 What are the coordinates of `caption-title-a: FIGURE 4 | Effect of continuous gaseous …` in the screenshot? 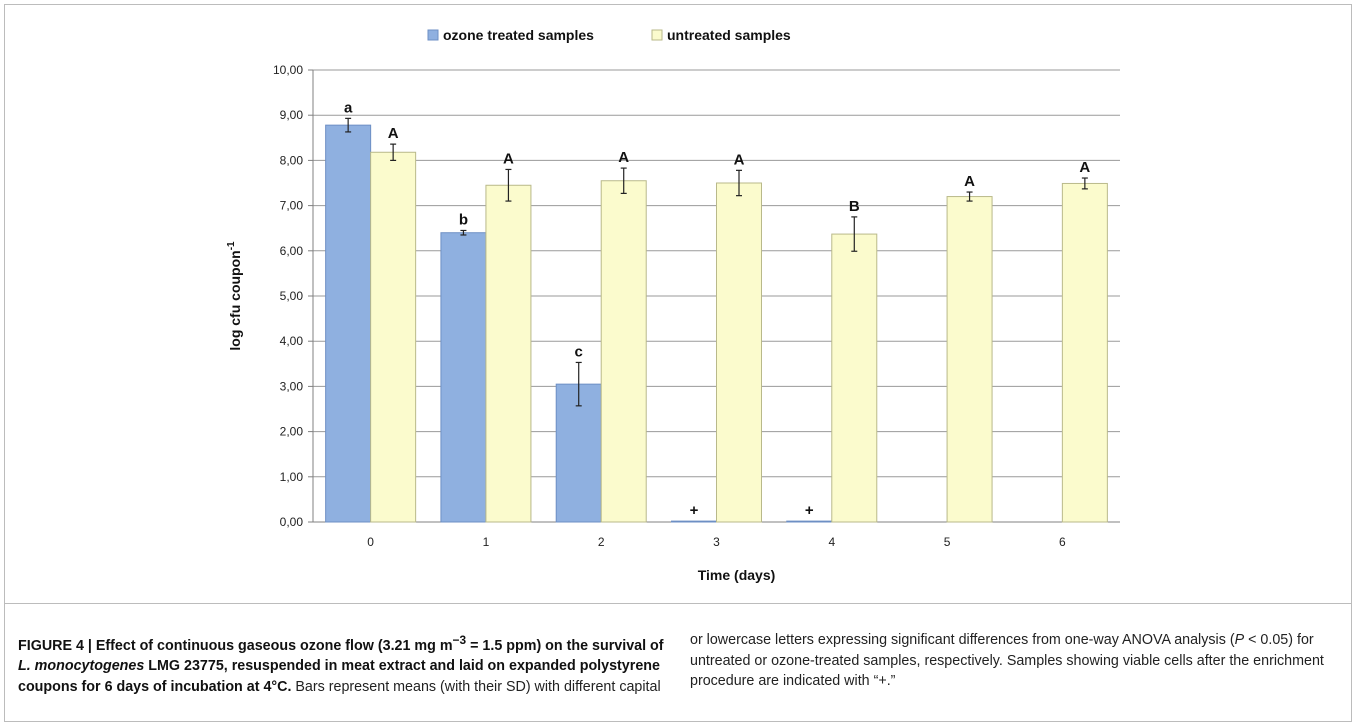 It's located at (235, 645).